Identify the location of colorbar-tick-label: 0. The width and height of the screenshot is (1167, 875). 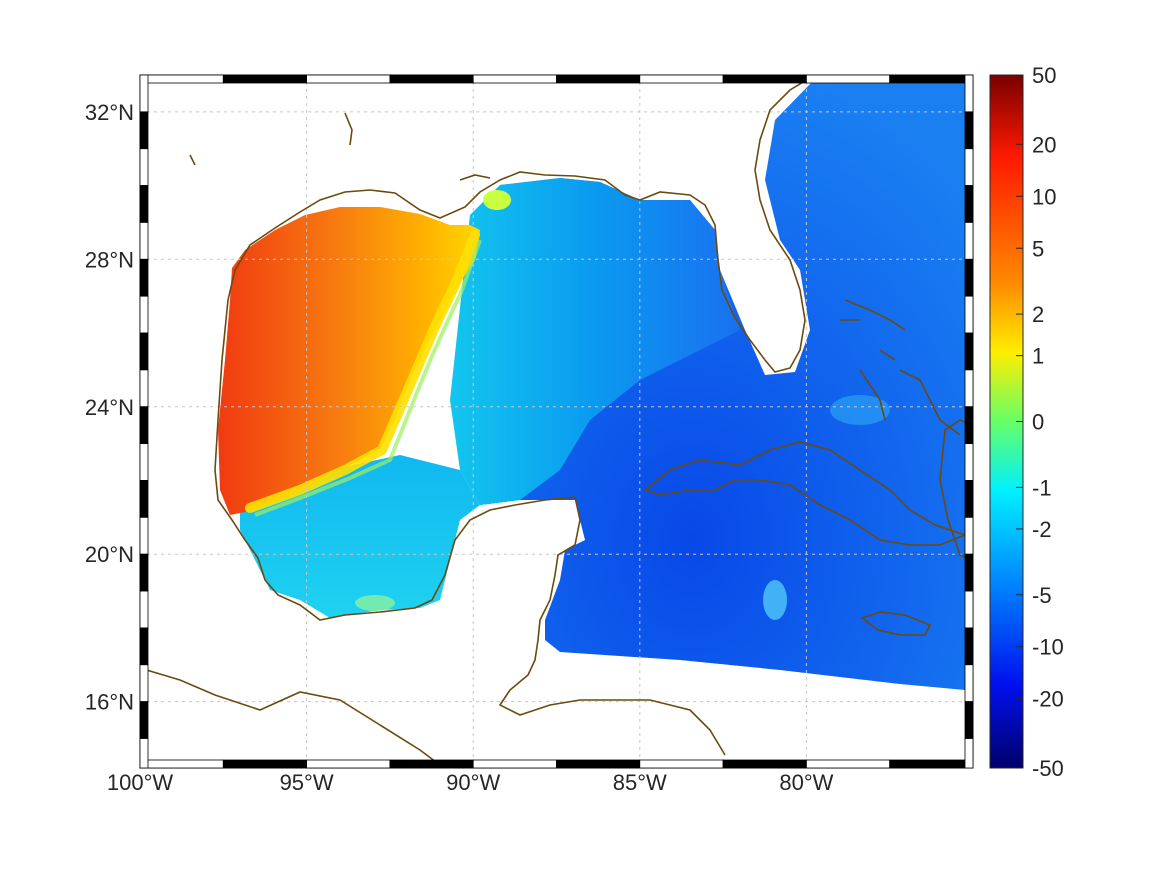
(1038, 422).